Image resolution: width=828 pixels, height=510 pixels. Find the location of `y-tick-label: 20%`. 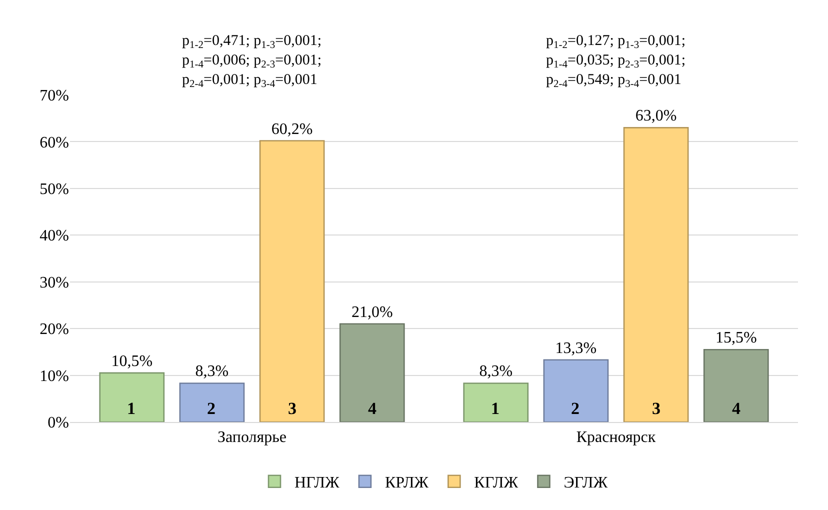

y-tick-label: 20% is located at coordinates (54, 329).